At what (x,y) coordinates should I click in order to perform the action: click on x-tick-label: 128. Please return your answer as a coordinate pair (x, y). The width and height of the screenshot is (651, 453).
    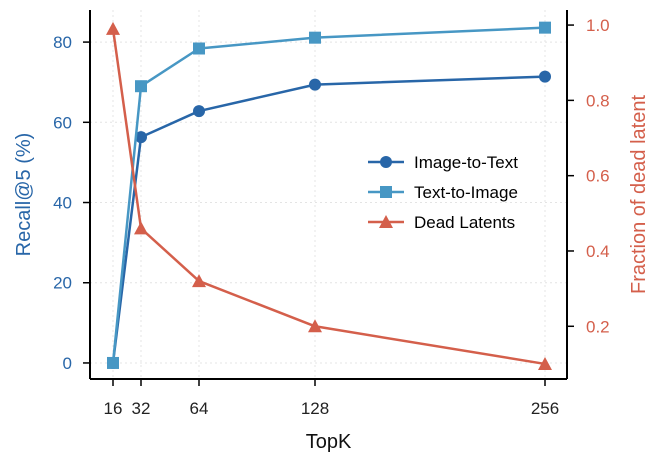
    Looking at the image, I should click on (315, 408).